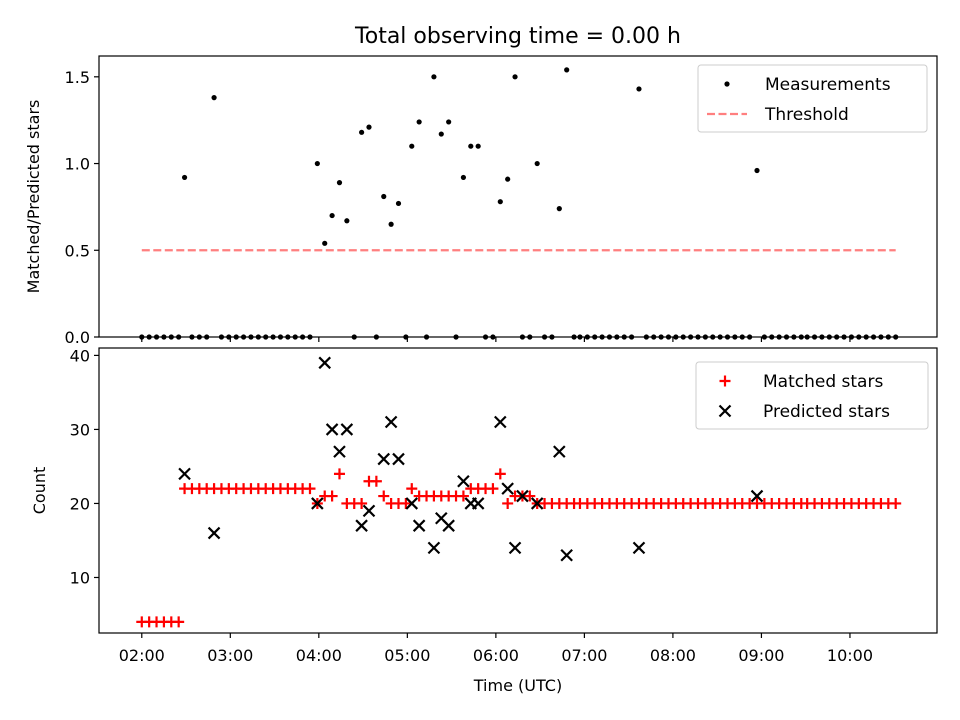 The width and height of the screenshot is (960, 720). Describe the element at coordinates (80, 429) in the screenshot. I see `y-tick-label: 30` at that location.